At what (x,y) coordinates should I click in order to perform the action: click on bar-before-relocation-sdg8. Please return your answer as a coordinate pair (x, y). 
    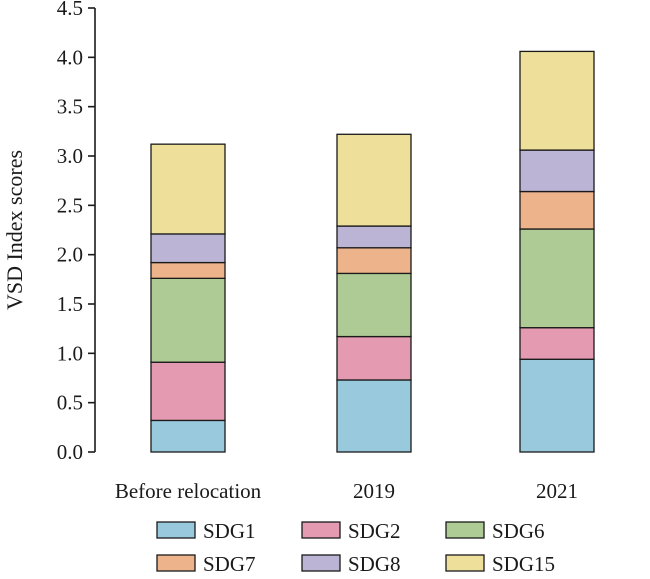
    Looking at the image, I should click on (188, 248).